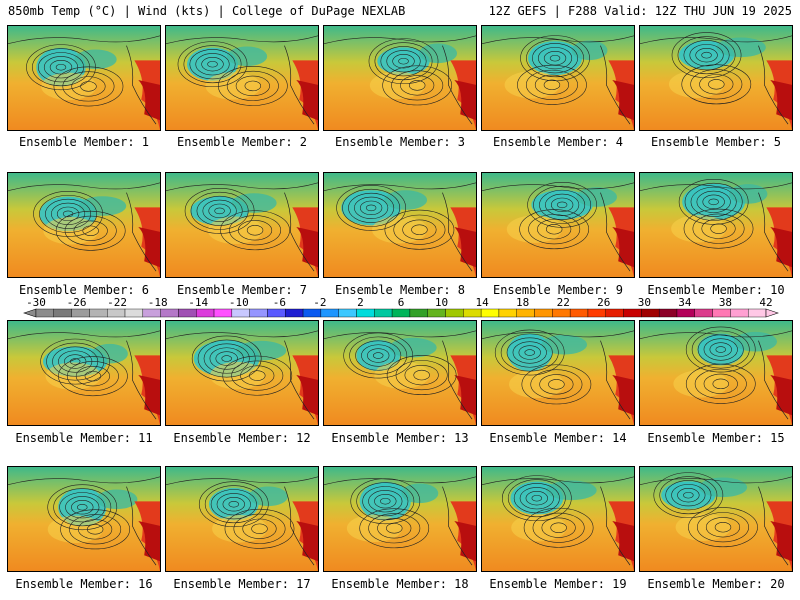 The height and width of the screenshot is (600, 800). Describe the element at coordinates (242, 438) in the screenshot. I see `ensemble-member-label: Ensemble Member: 12` at that location.